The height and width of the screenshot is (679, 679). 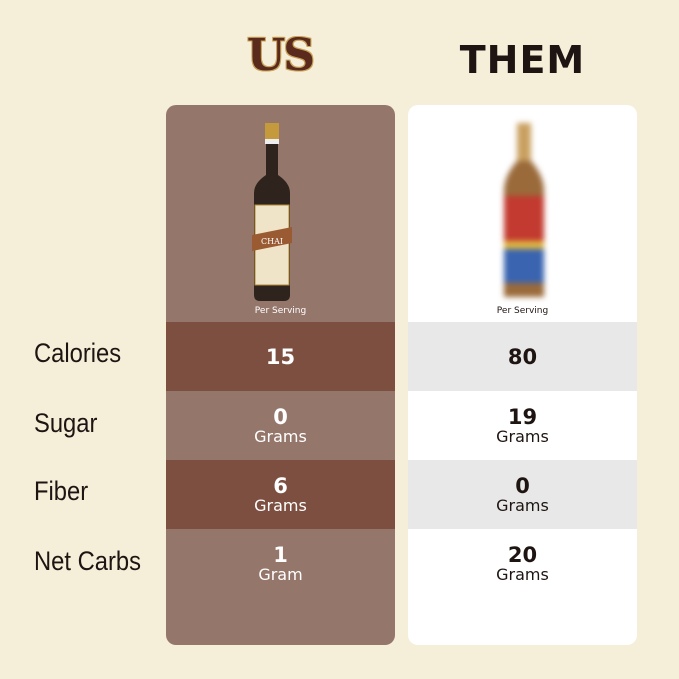 I want to click on them-title: THEM, so click(x=522, y=60).